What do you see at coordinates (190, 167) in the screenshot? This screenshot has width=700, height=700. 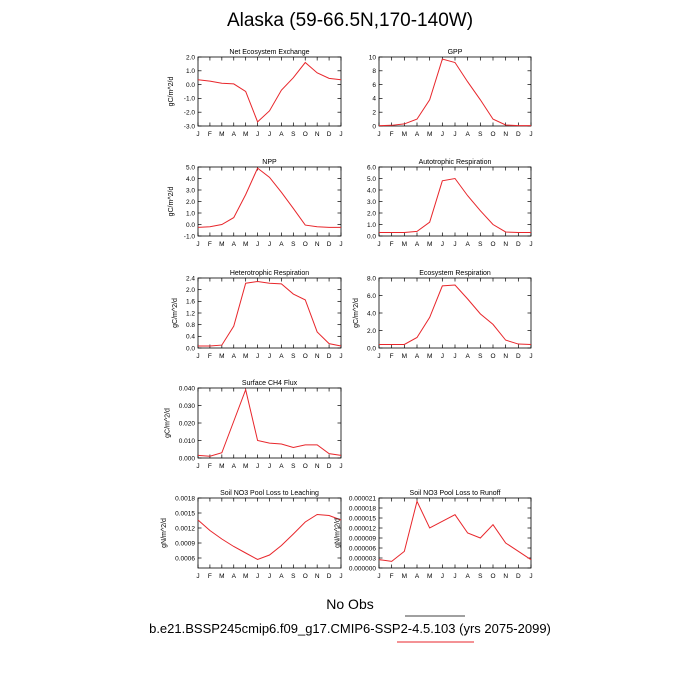 I see `y-tick-label: 5.0` at bounding box center [190, 167].